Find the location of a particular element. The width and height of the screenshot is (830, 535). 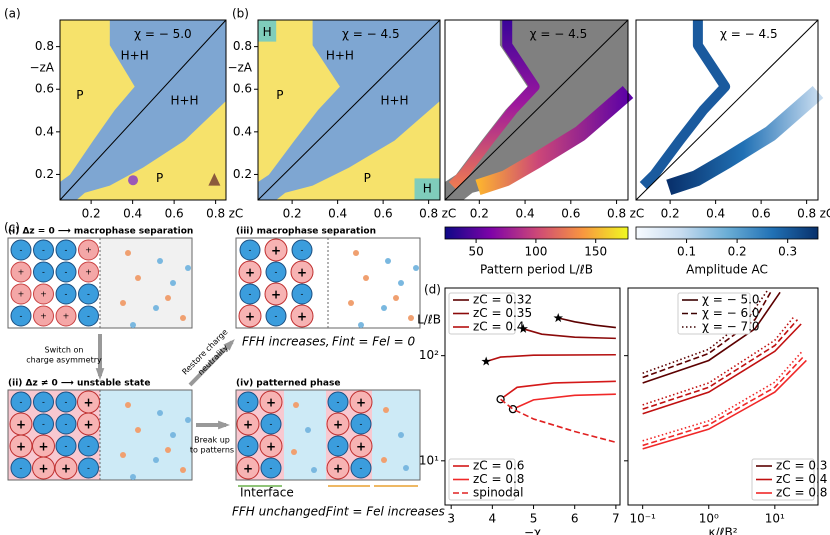

label: Fint = Fel = 0 is located at coordinates (374, 342).